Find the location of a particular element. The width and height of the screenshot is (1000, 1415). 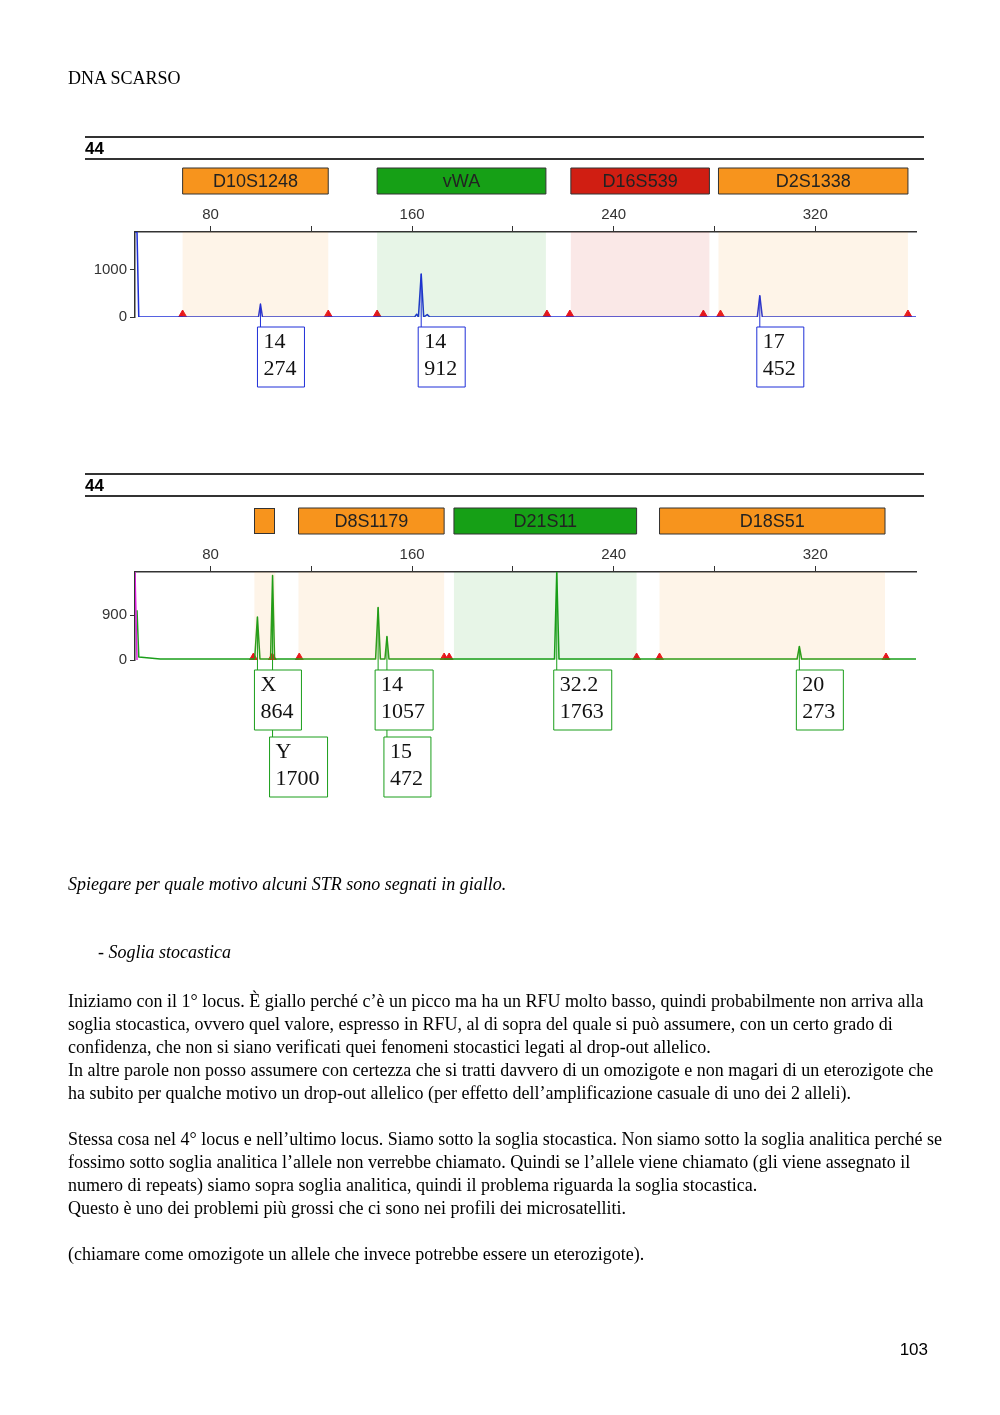

band-label: D16S539 is located at coordinates (640, 180).